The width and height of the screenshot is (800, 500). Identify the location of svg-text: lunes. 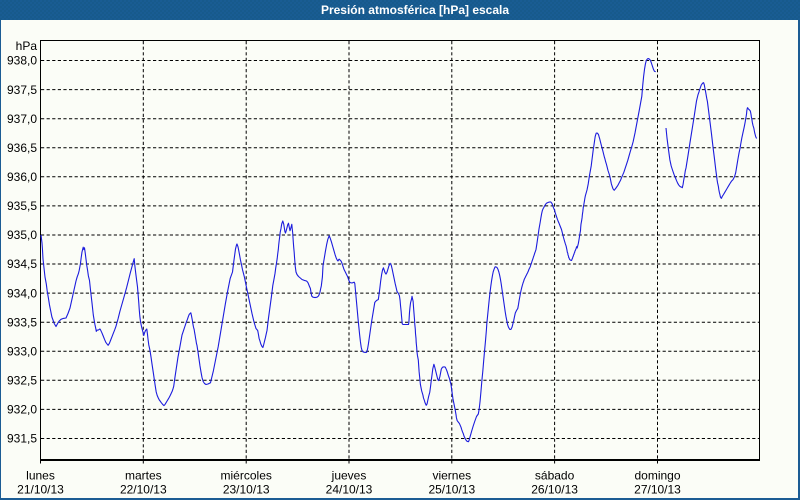
(40, 476).